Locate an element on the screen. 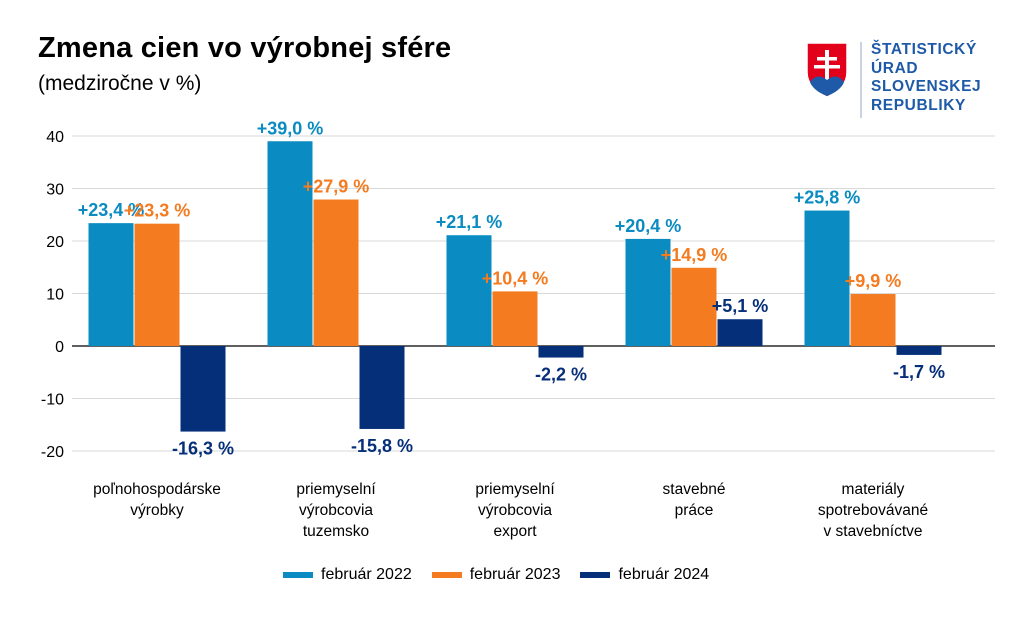 Image resolution: width=1024 pixels, height=621 pixels. data-label: +21,1 % is located at coordinates (469, 222).